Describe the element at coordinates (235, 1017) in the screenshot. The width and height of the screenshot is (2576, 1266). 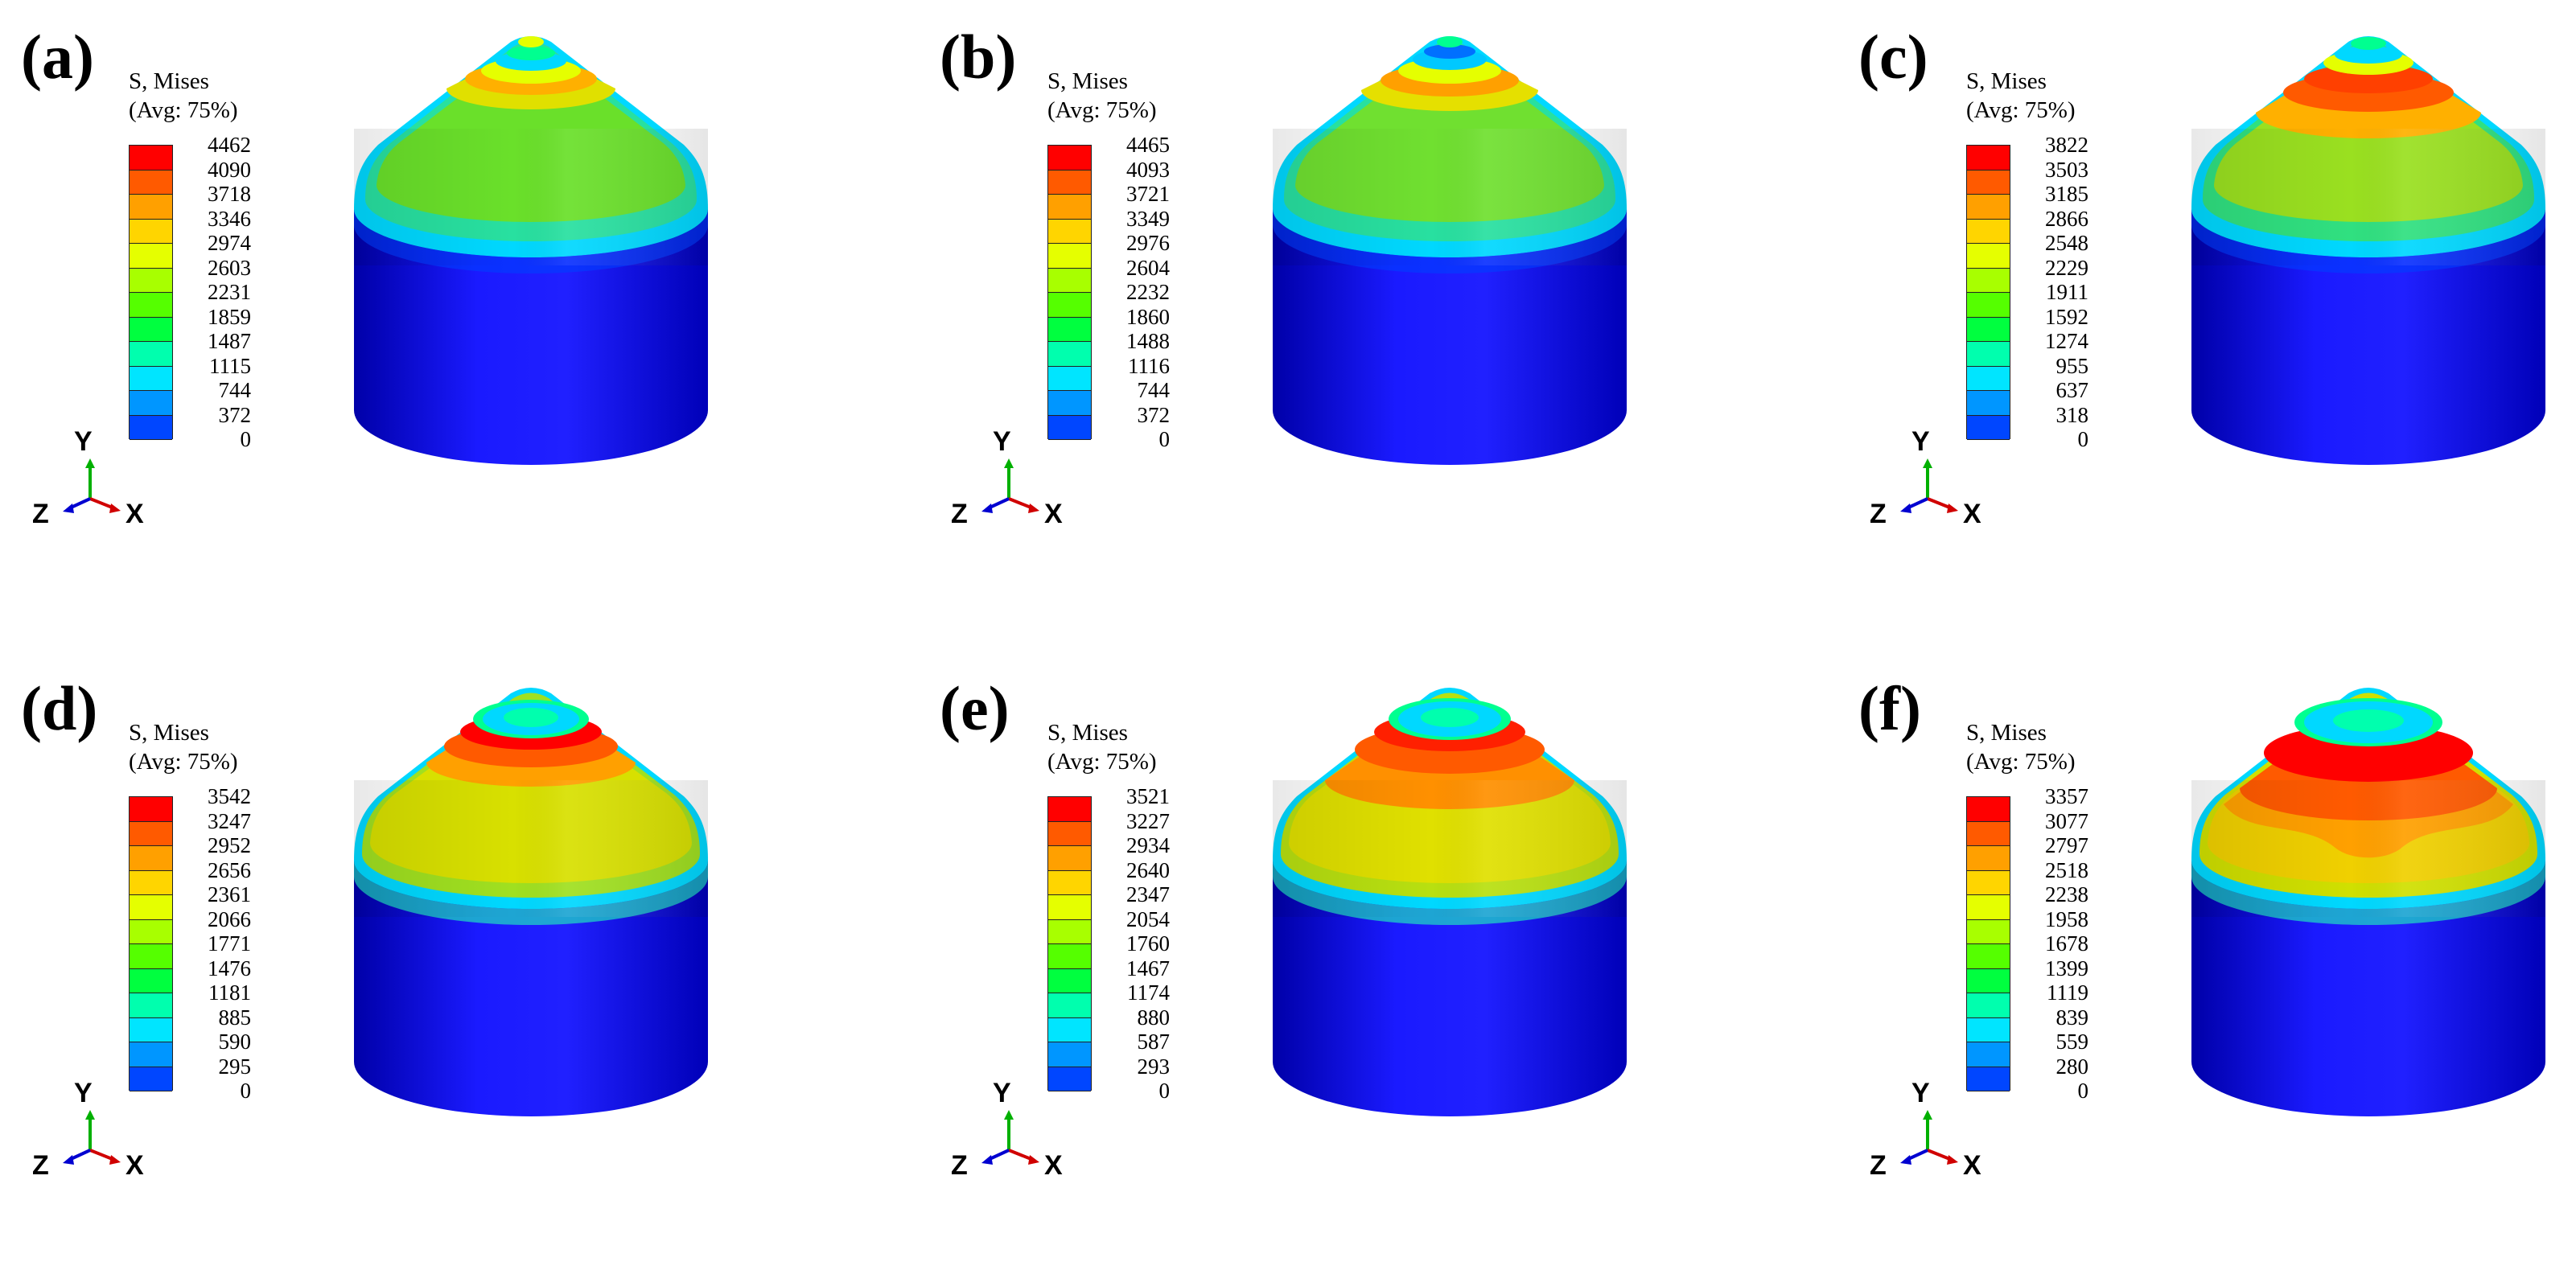
I see `tick-label: 885` at that location.